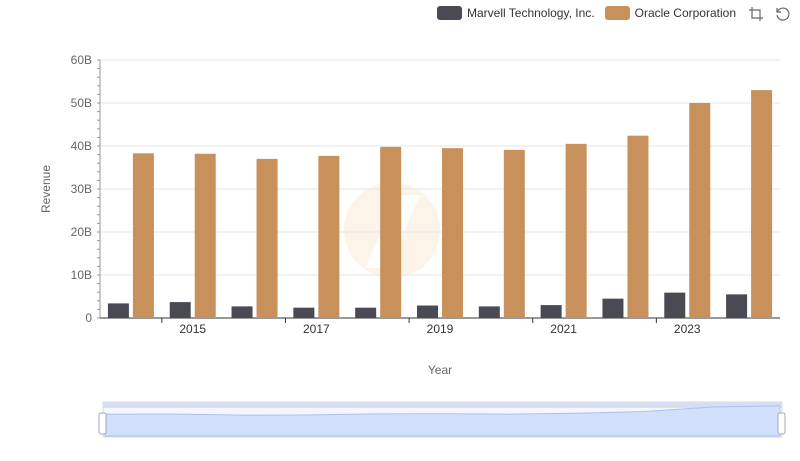  Describe the element at coordinates (687, 329) in the screenshot. I see `x-tick-label: 2023` at that location.